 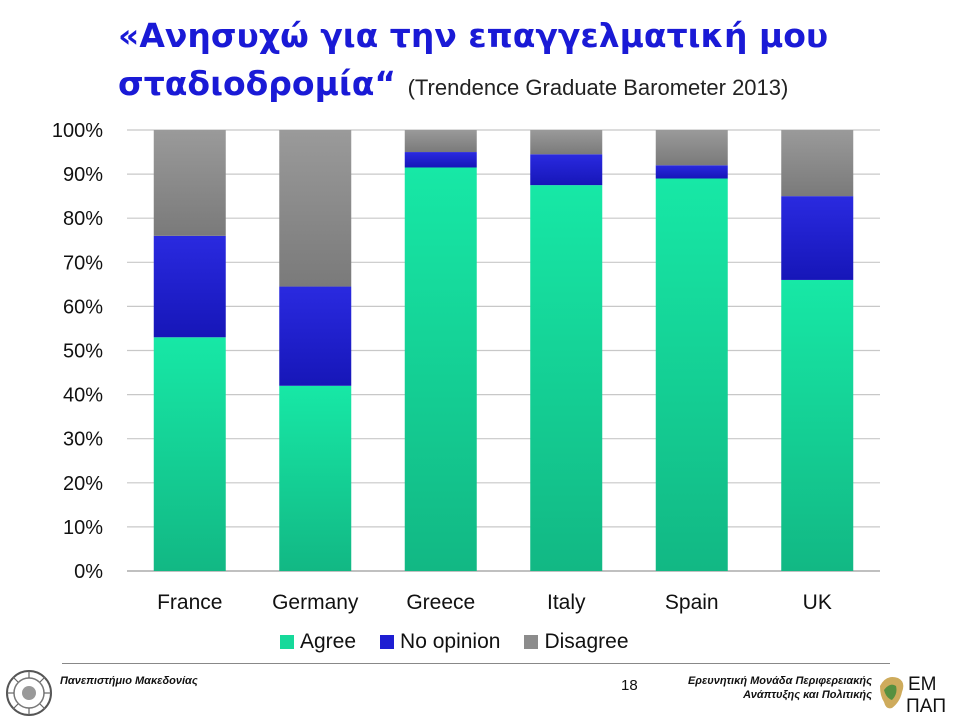 I want to click on footer-university: Πανεπιστήμιο Μακεδονίας, so click(x=129, y=681).